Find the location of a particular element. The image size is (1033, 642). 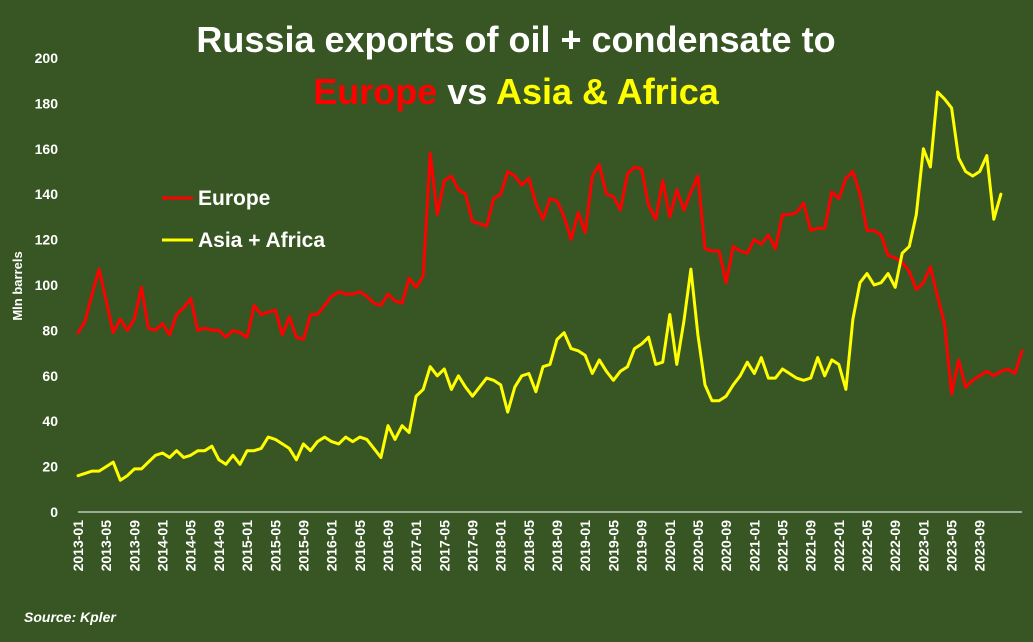

legend-europe-label: Europe is located at coordinates (234, 198).